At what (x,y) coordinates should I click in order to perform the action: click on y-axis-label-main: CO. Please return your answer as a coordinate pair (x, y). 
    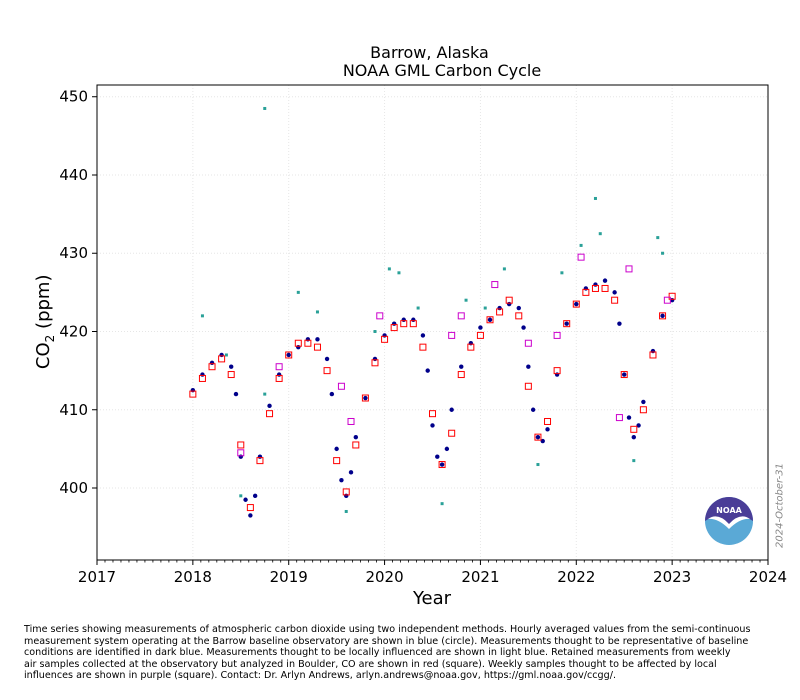
    Looking at the image, I should click on (44, 356).